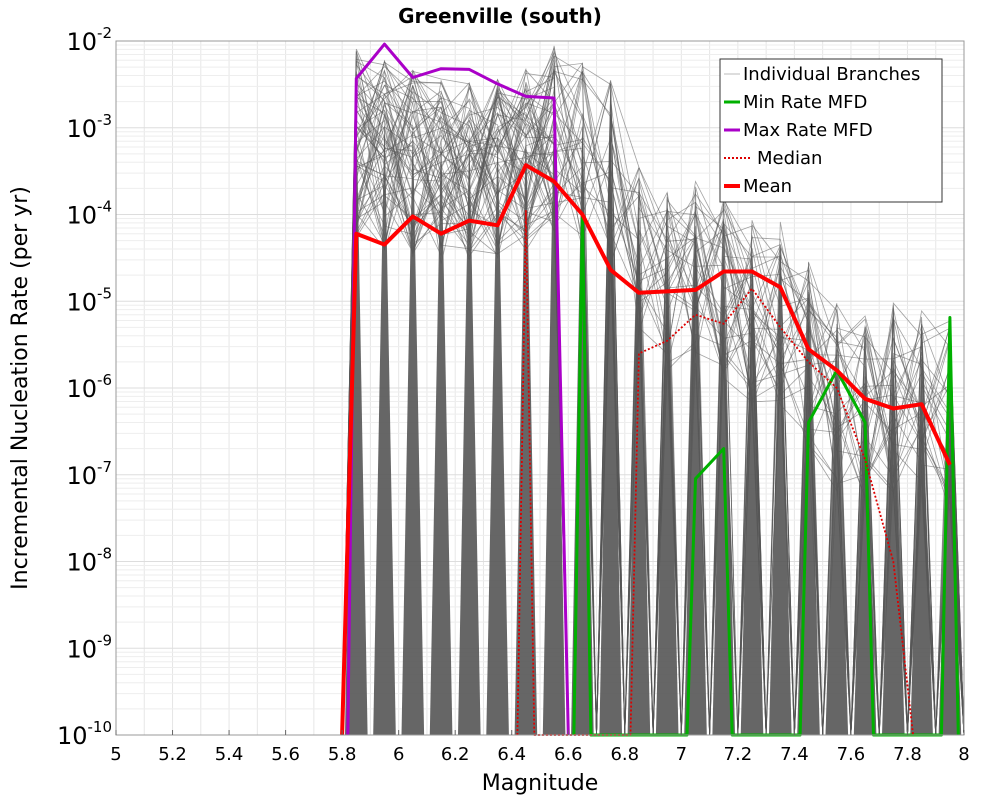 The height and width of the screenshot is (800, 1000). What do you see at coordinates (104, 293) in the screenshot?
I see `y-tick-exponent: -5` at bounding box center [104, 293].